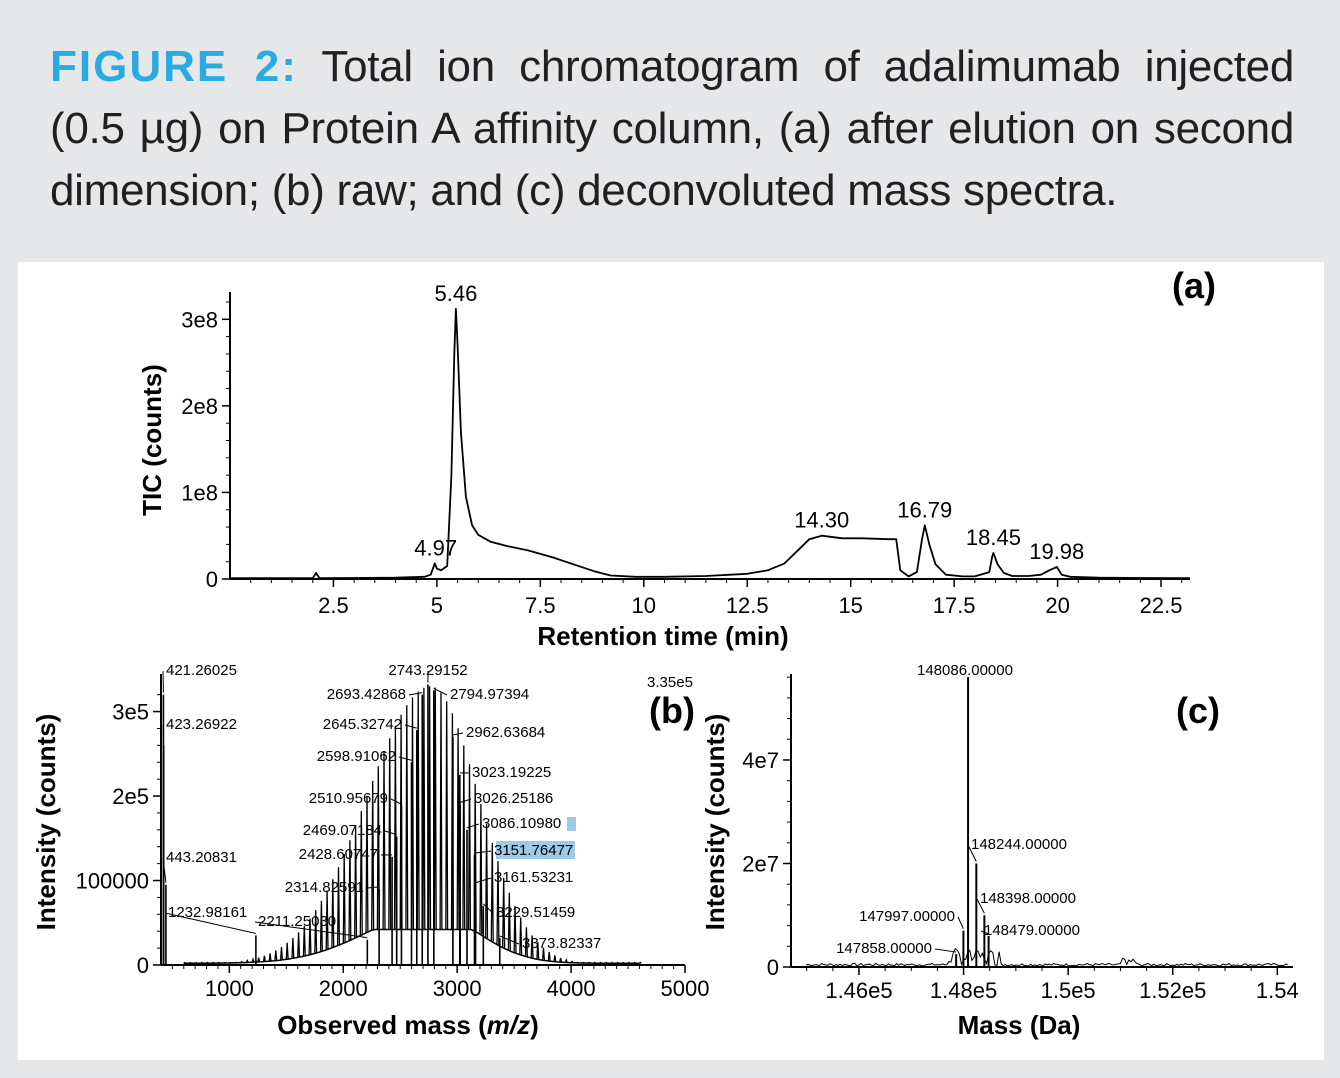 The height and width of the screenshot is (1078, 1340). What do you see at coordinates (993, 537) in the screenshot?
I see `chart-a-peak-label-18-45: 18.45` at bounding box center [993, 537].